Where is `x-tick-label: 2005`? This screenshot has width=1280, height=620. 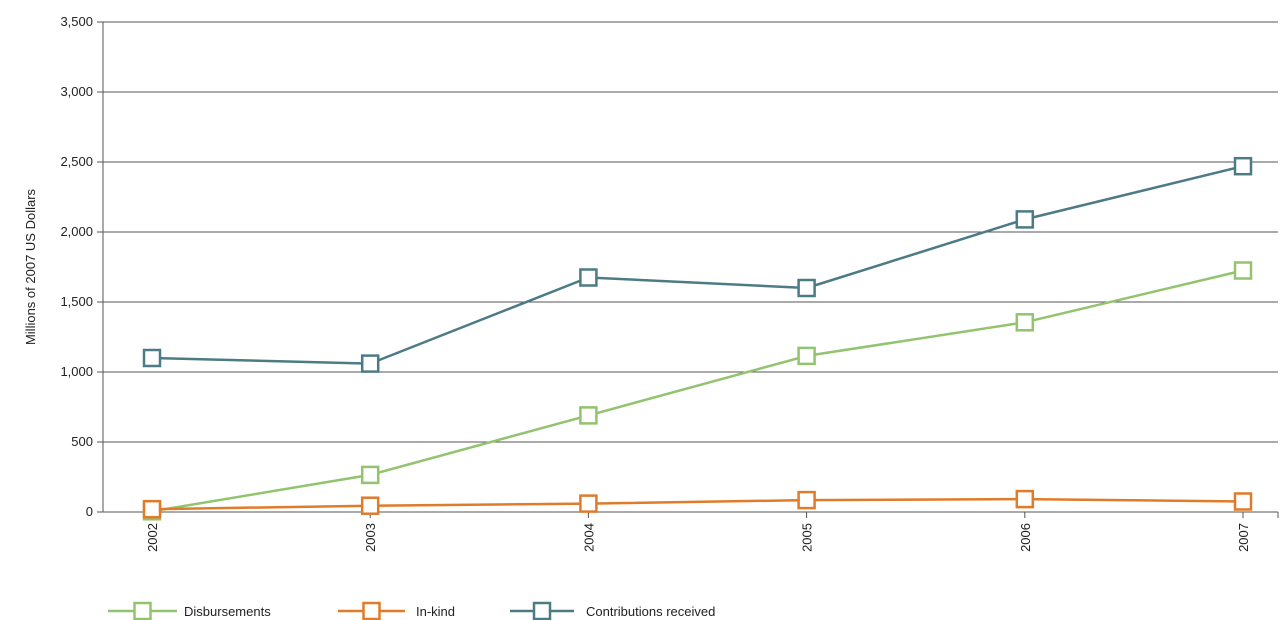
x-tick-label: 2005 is located at coordinates (807, 537).